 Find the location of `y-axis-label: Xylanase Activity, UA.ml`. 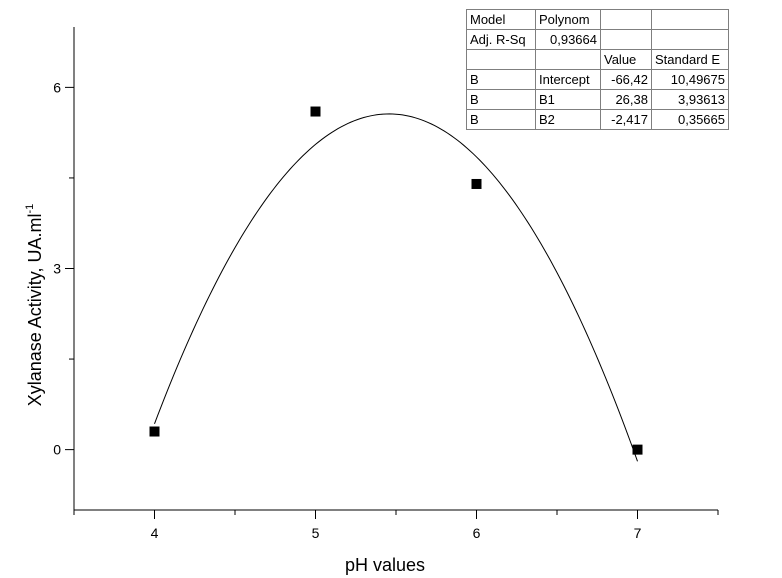

y-axis-label: Xylanase Activity, UA.ml is located at coordinates (35, 310).